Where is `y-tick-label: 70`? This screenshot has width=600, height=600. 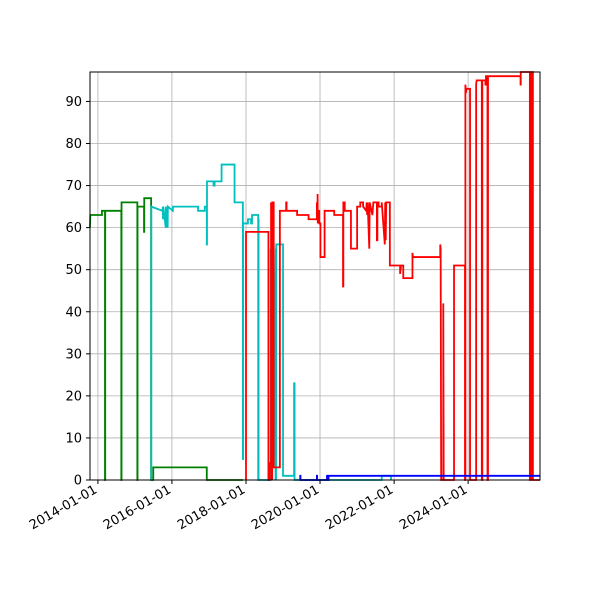
y-tick-label: 70 is located at coordinates (73, 186).